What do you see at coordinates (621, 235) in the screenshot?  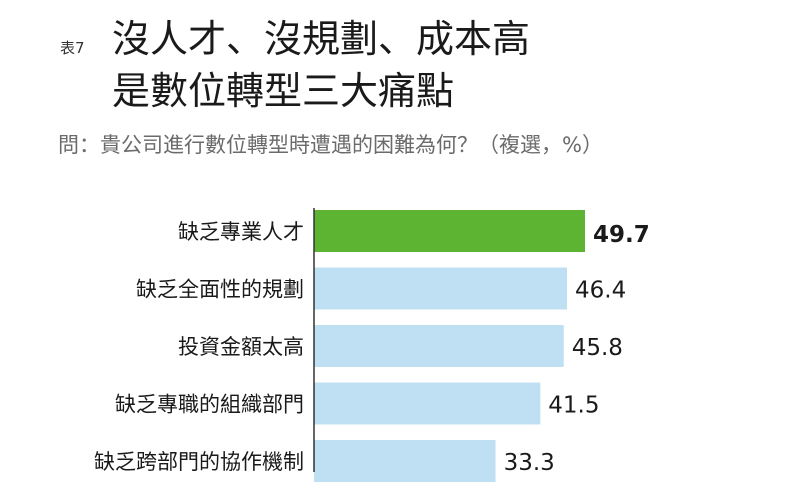 I see `value-label-1: 49.7` at bounding box center [621, 235].